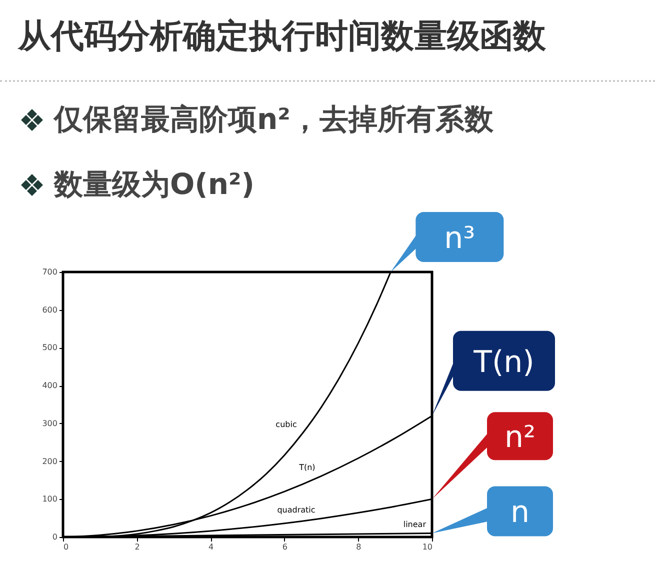  Describe the element at coordinates (359, 547) in the screenshot. I see `x-tick-label: 8` at that location.